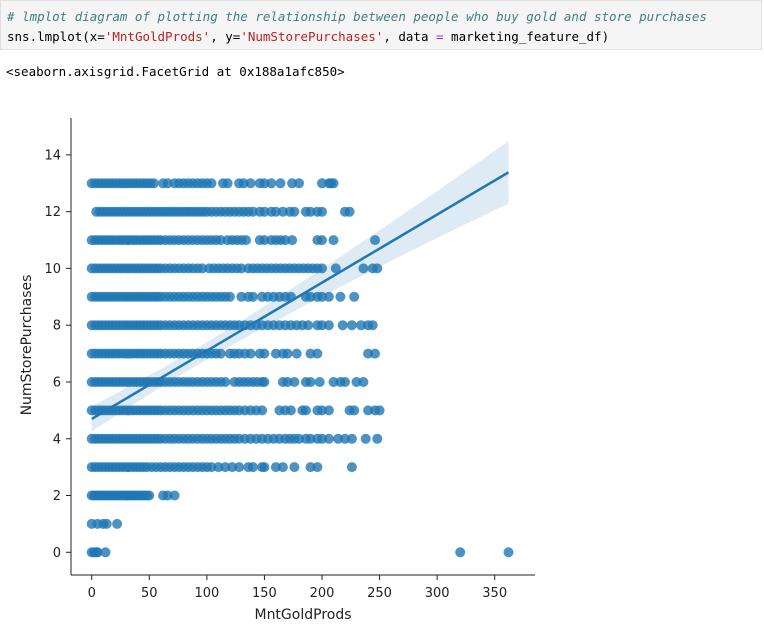 The width and height of the screenshot is (764, 644). I want to click on x-tick-label: 150, so click(264, 593).